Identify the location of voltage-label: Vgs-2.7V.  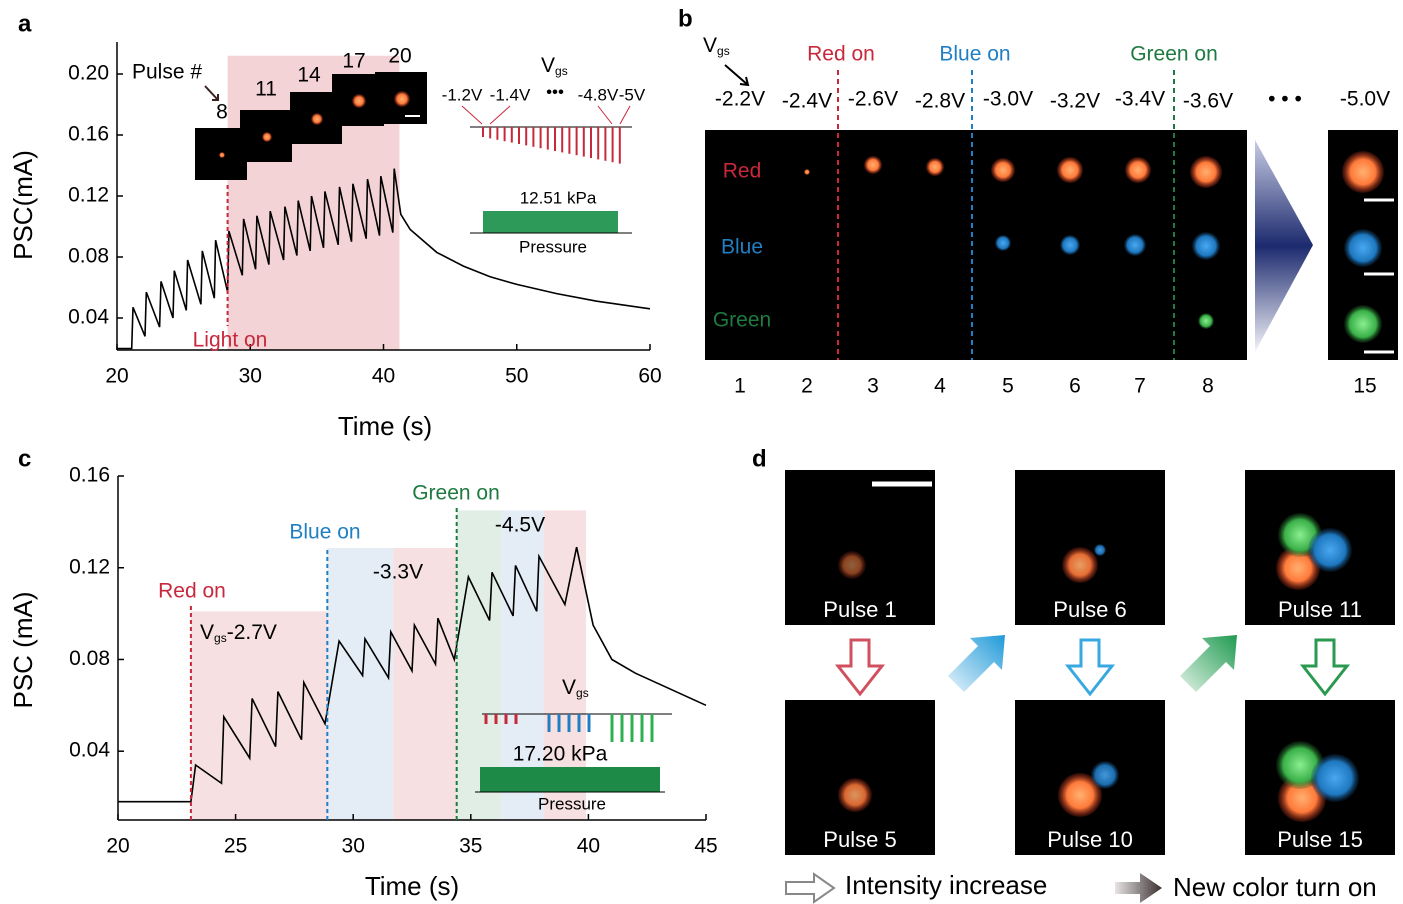
(238, 633).